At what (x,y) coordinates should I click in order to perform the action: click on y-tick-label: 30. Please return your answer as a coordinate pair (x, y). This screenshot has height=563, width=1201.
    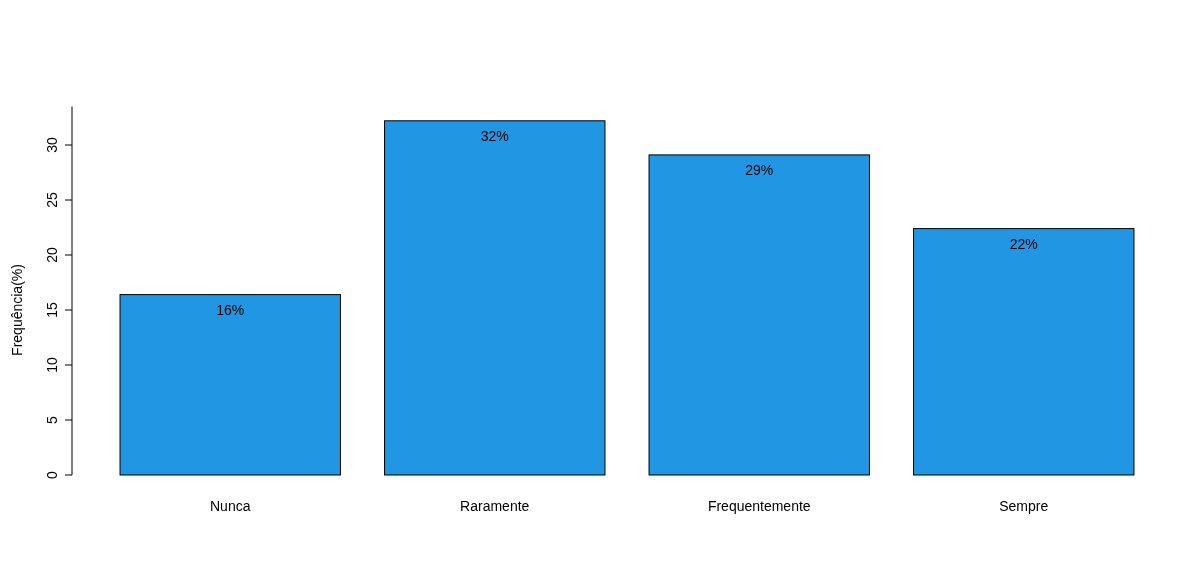
    Looking at the image, I should click on (52, 145).